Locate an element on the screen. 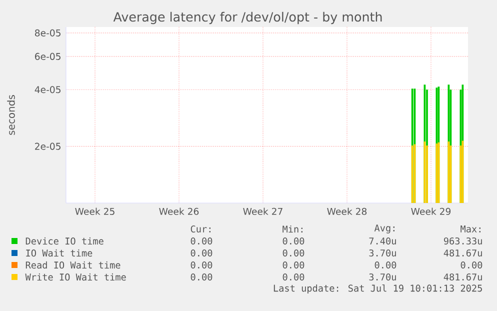 The width and height of the screenshot is (497, 311). x-tick-label: Week 25 is located at coordinates (94, 211).